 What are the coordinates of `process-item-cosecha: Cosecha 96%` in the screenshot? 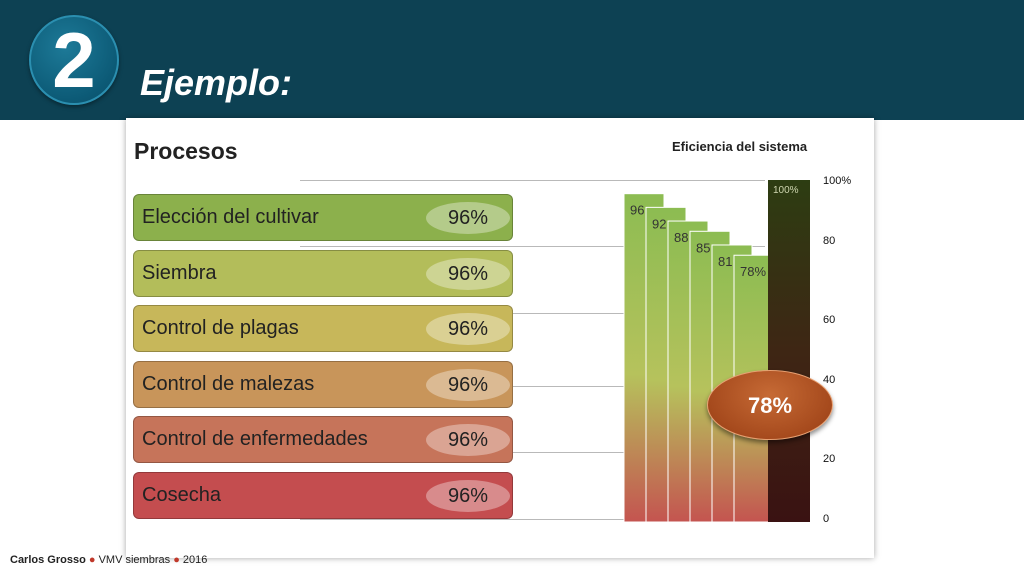 It's located at (323, 495).